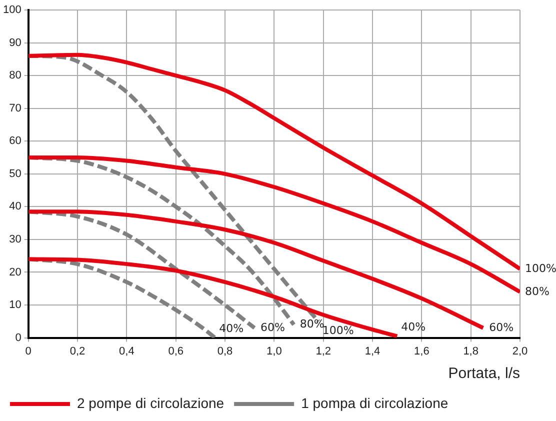 This screenshot has height=421, width=556. I want to click on x-tick-label: 0,2, so click(78, 351).